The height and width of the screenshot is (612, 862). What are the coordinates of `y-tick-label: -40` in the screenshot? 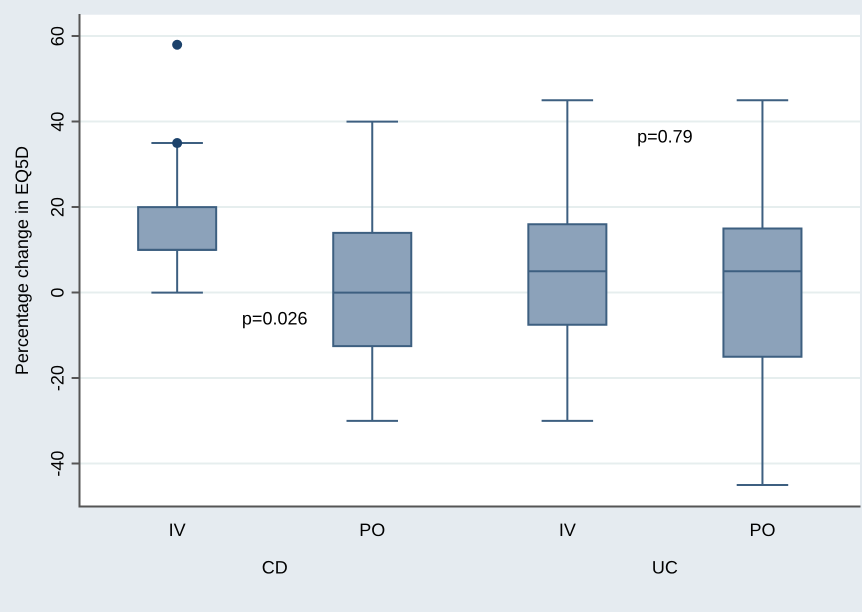 It's located at (58, 463).